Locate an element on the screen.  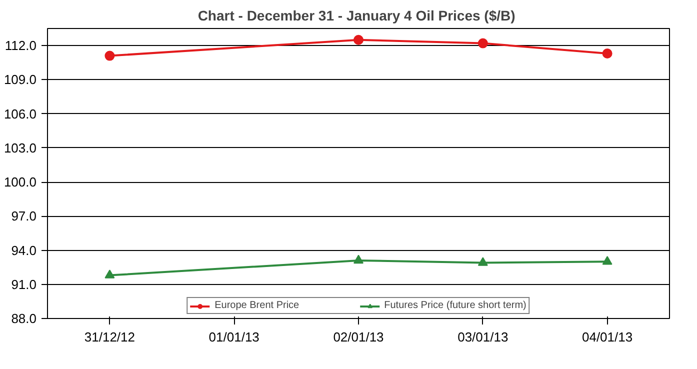
y-tick-label: 106.0 is located at coordinates (20, 114).